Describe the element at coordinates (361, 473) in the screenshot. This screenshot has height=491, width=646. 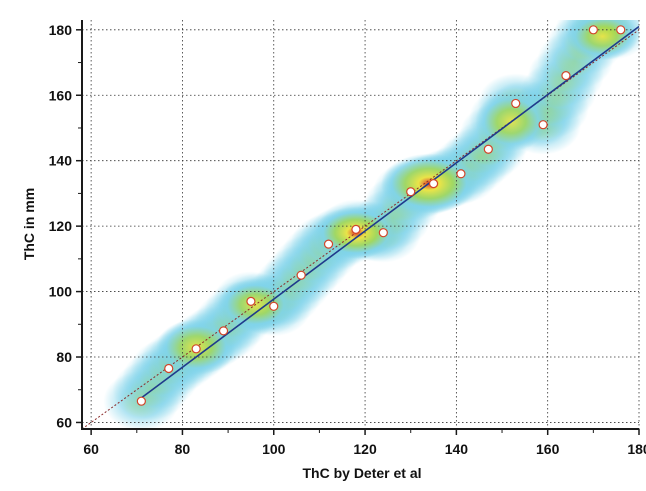
I see `x-axis-label: ThC by Deter et al` at that location.